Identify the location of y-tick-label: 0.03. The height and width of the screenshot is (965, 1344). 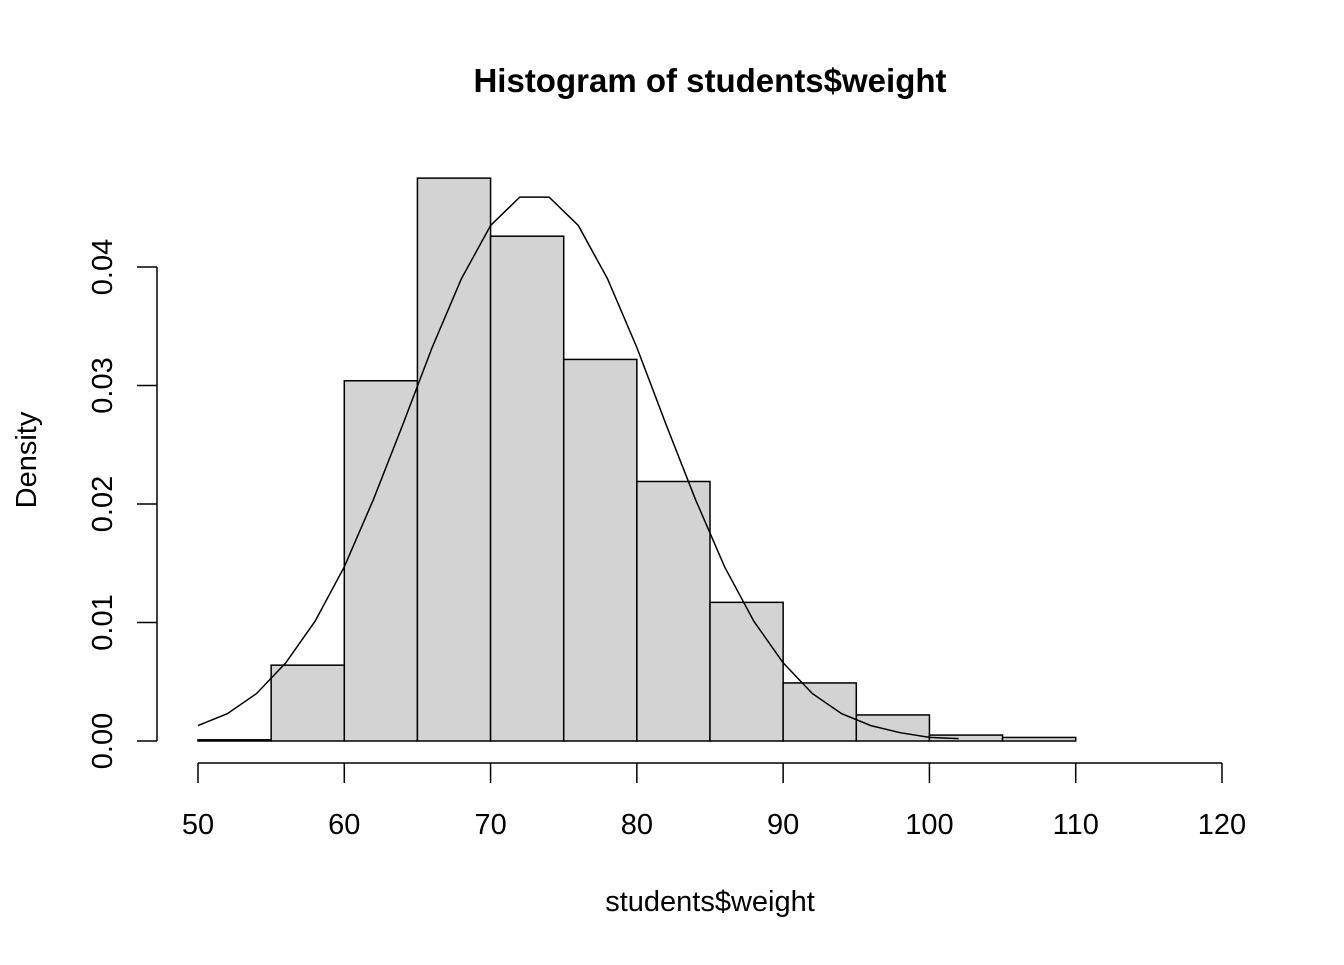
(103, 385).